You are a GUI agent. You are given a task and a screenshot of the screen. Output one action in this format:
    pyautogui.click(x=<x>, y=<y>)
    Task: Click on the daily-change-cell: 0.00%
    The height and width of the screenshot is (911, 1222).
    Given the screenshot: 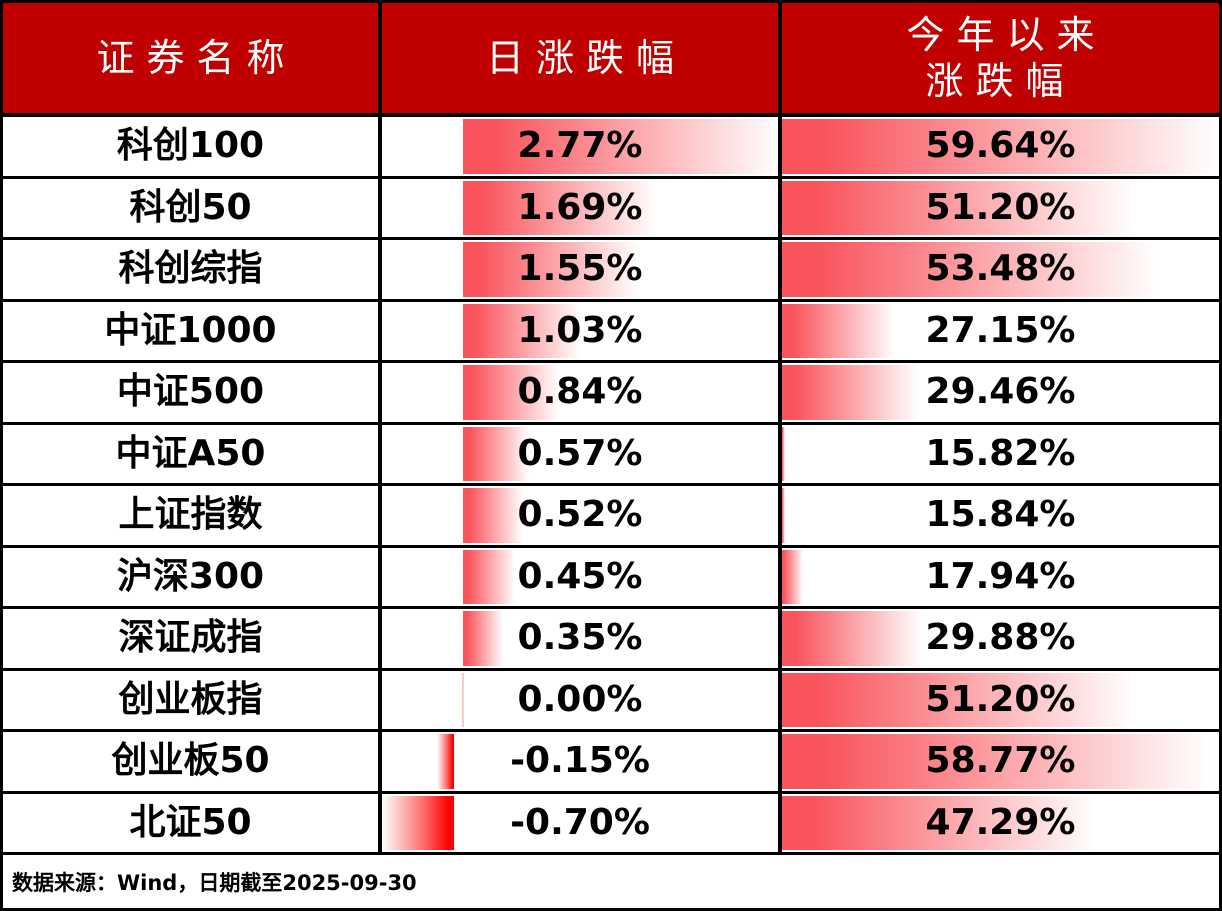 What is the action you would take?
    pyautogui.click(x=578, y=699)
    